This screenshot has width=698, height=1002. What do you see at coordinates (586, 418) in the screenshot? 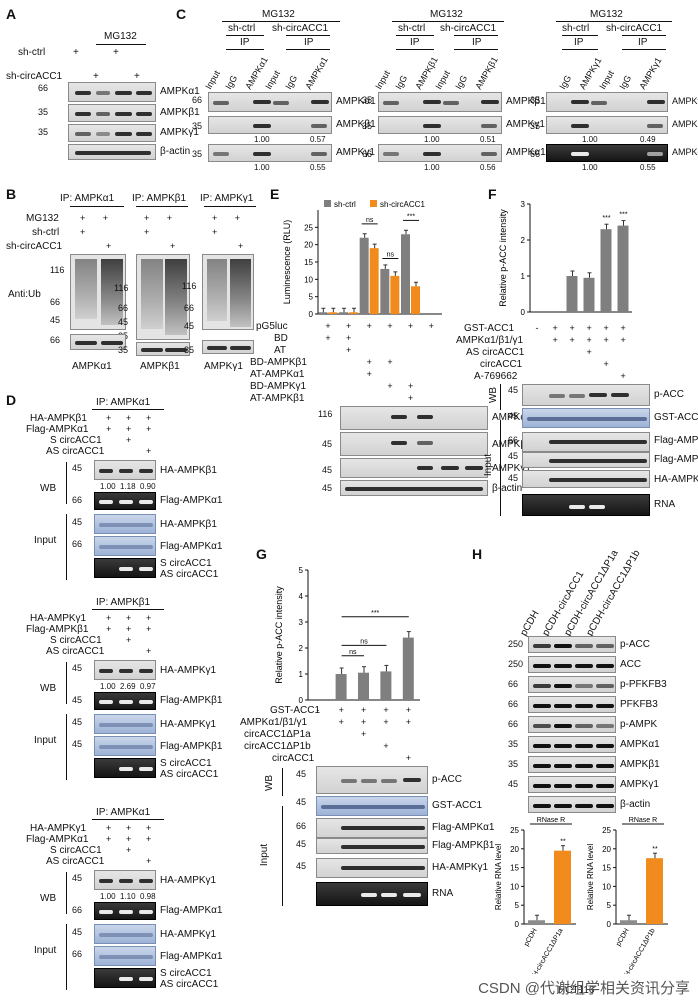
I see `blot-f-gst` at bounding box center [586, 418].